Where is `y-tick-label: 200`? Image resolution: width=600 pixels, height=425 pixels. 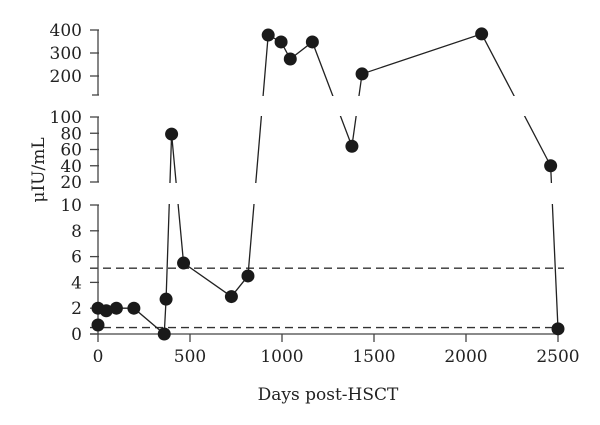 y-tick-label: 200 is located at coordinates (66, 77).